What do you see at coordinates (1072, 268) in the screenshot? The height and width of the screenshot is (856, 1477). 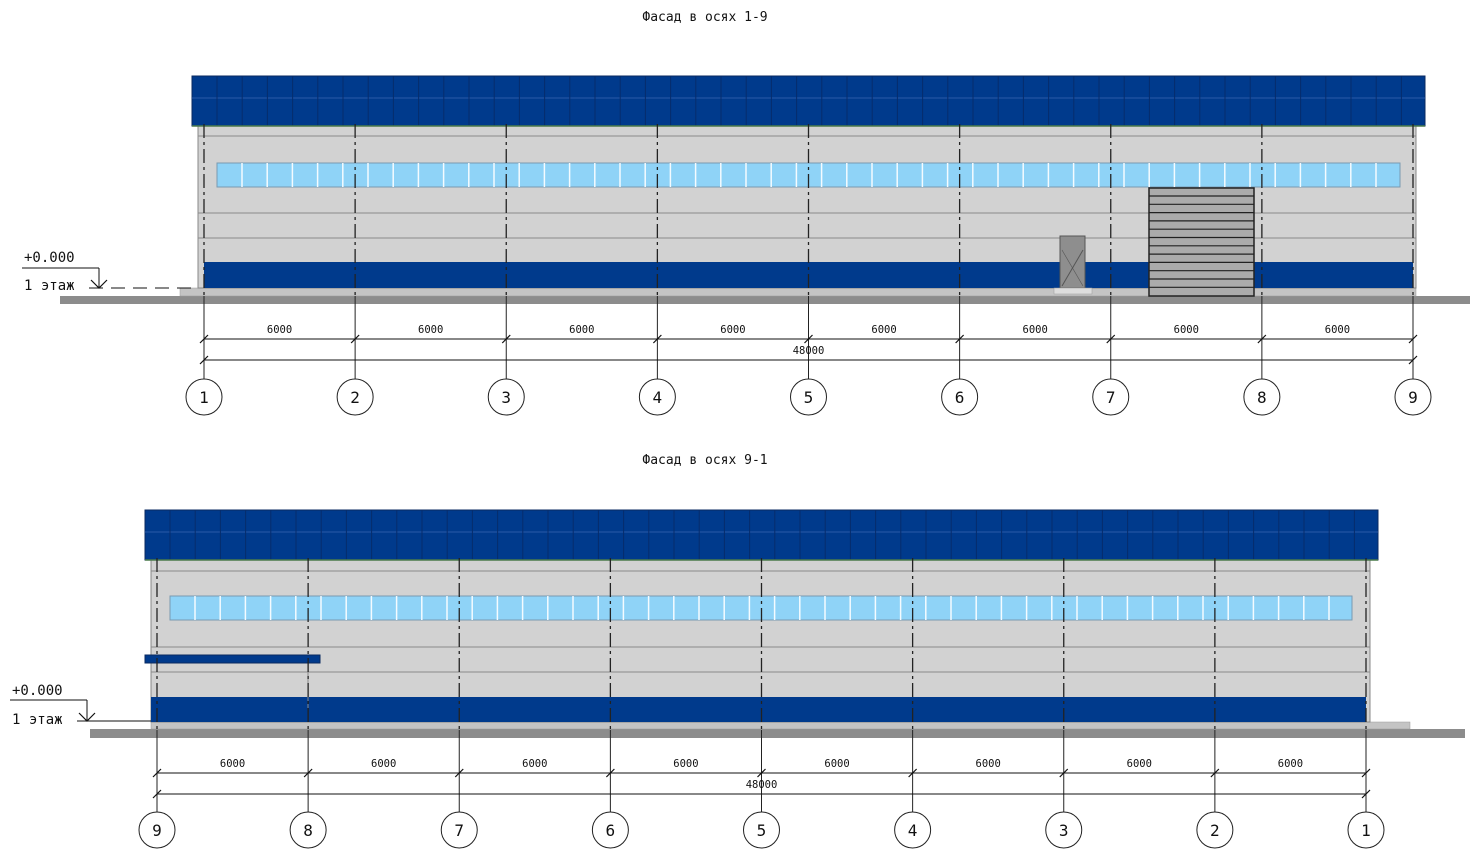 I see `door-swing` at bounding box center [1072, 268].